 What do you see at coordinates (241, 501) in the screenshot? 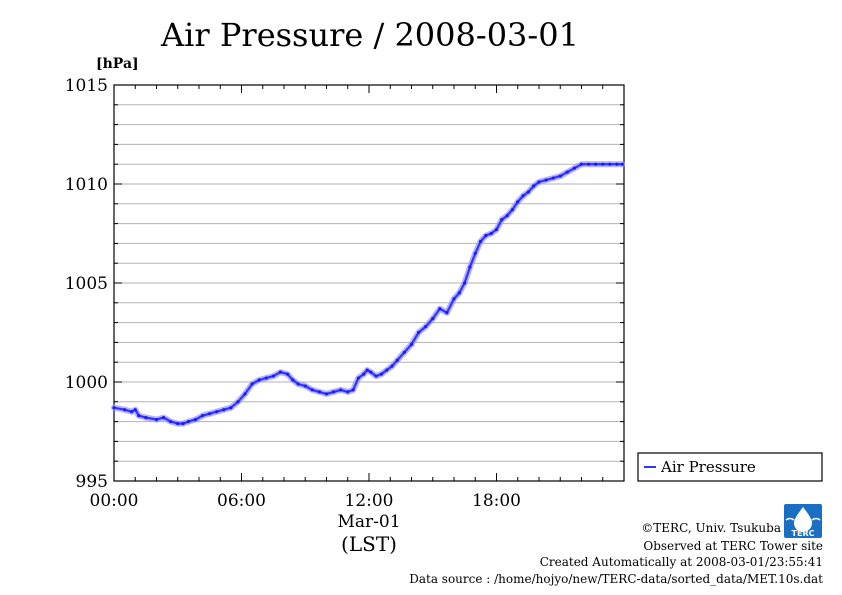
I see `x-tick-label: 06:00` at bounding box center [241, 501].